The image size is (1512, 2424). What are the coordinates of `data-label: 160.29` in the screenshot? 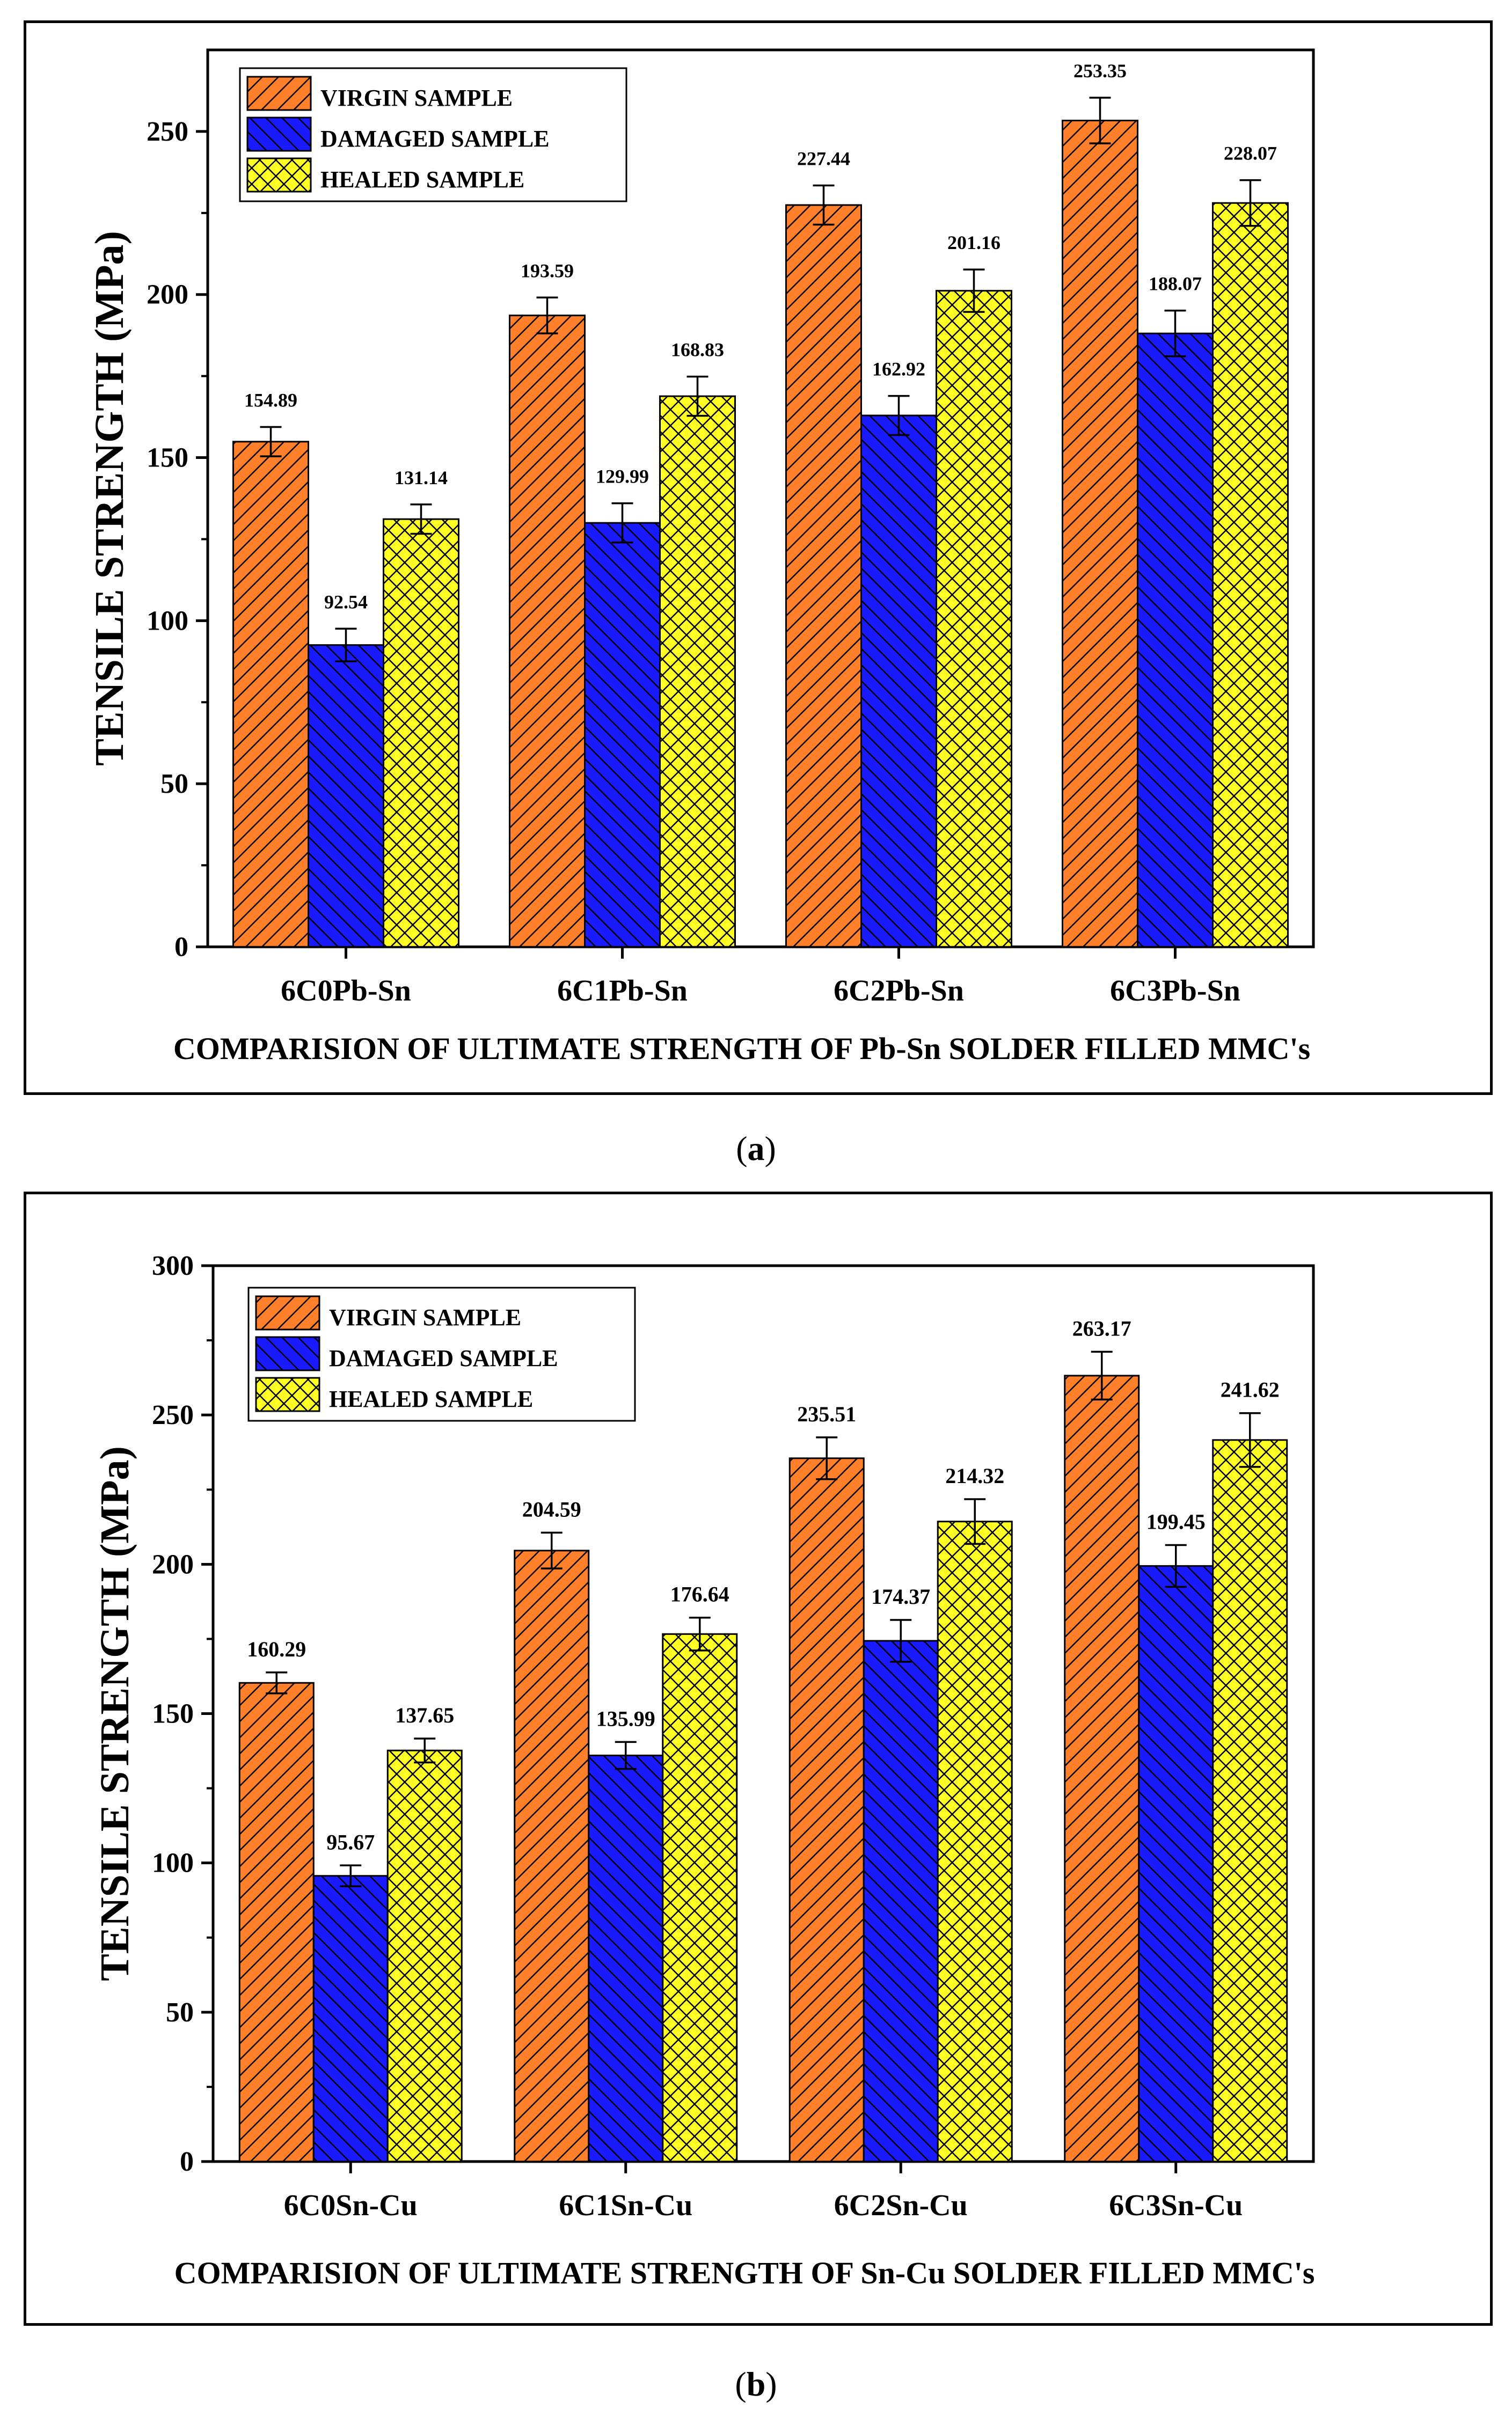 It's located at (276, 1649).